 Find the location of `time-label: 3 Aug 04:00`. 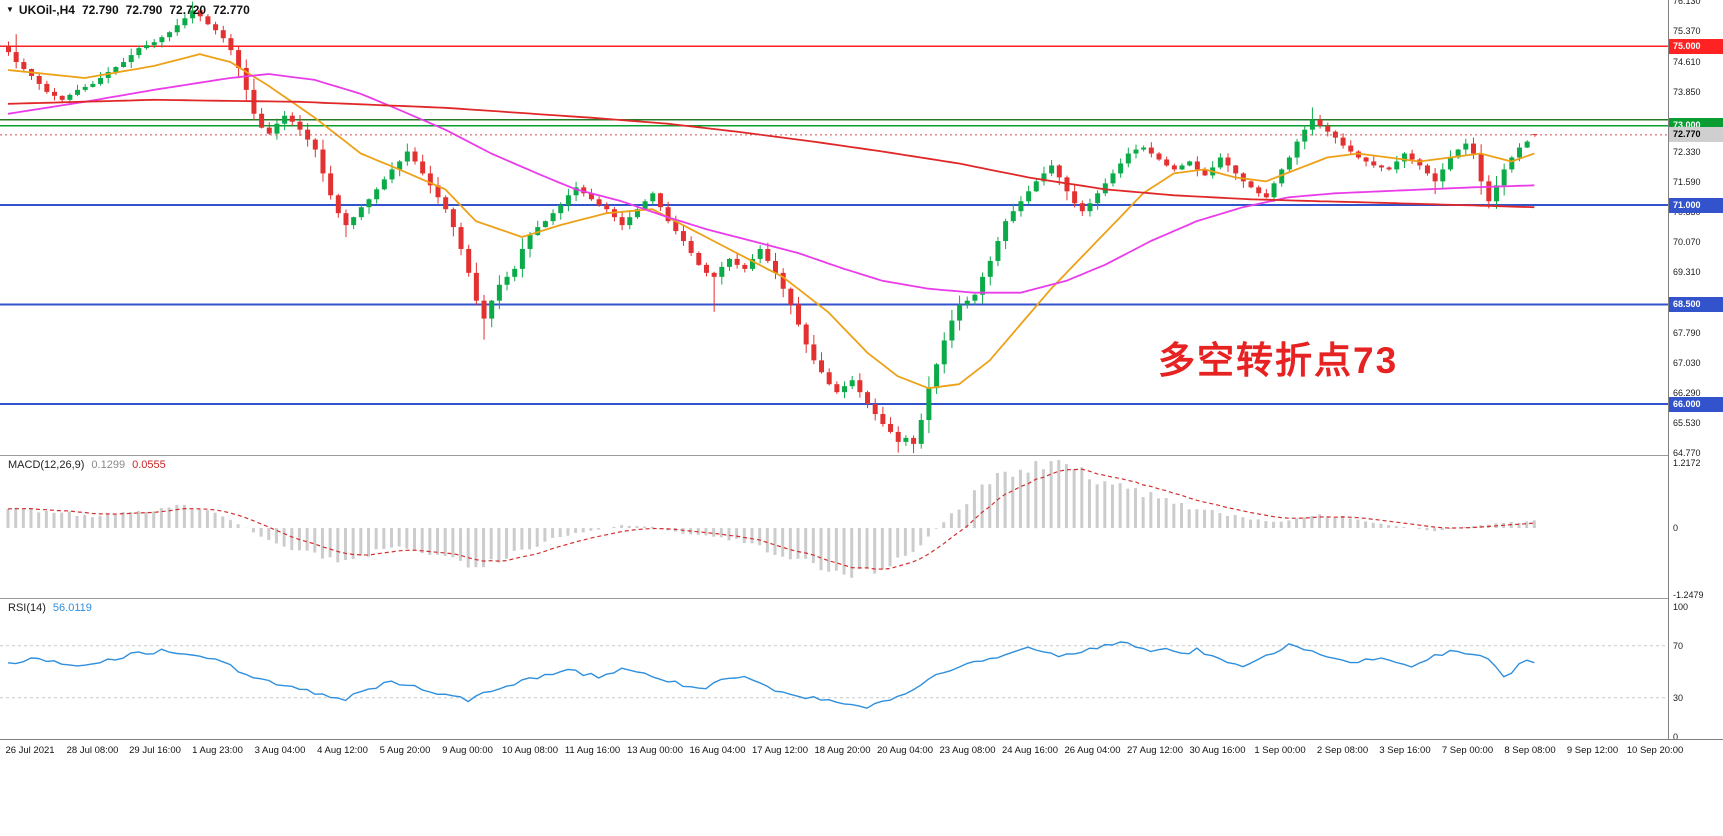

time-label: 3 Aug 04:00 is located at coordinates (280, 750).